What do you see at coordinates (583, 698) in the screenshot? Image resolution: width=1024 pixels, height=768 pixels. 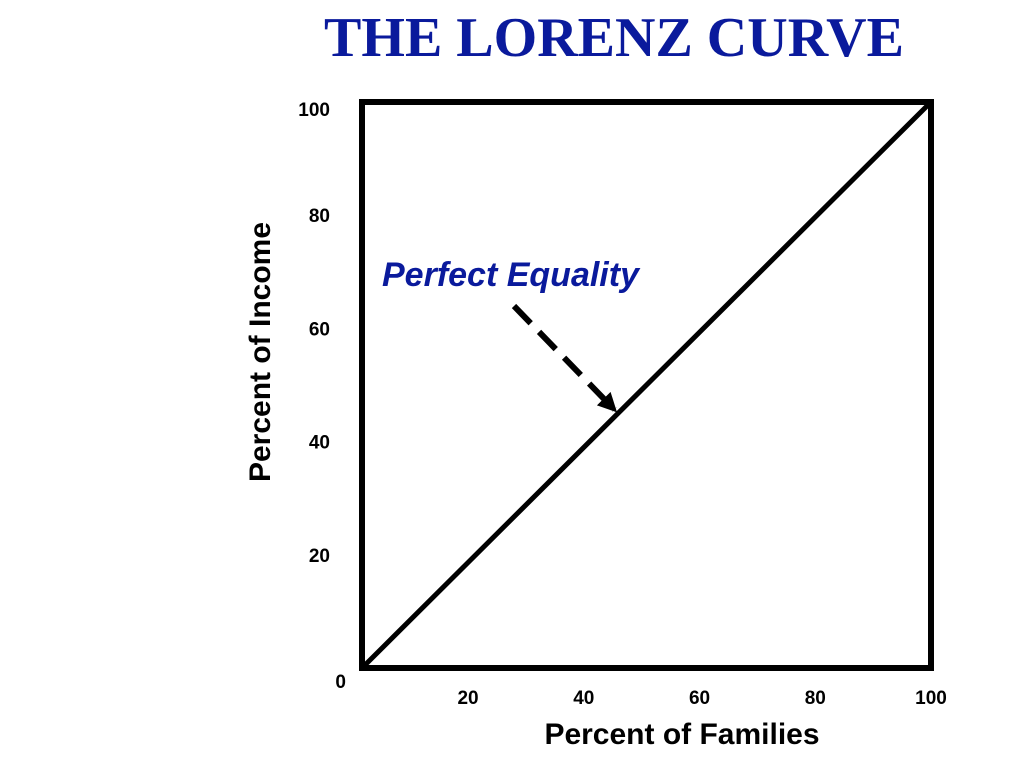 I see `x-tick-label: 40` at bounding box center [583, 698].